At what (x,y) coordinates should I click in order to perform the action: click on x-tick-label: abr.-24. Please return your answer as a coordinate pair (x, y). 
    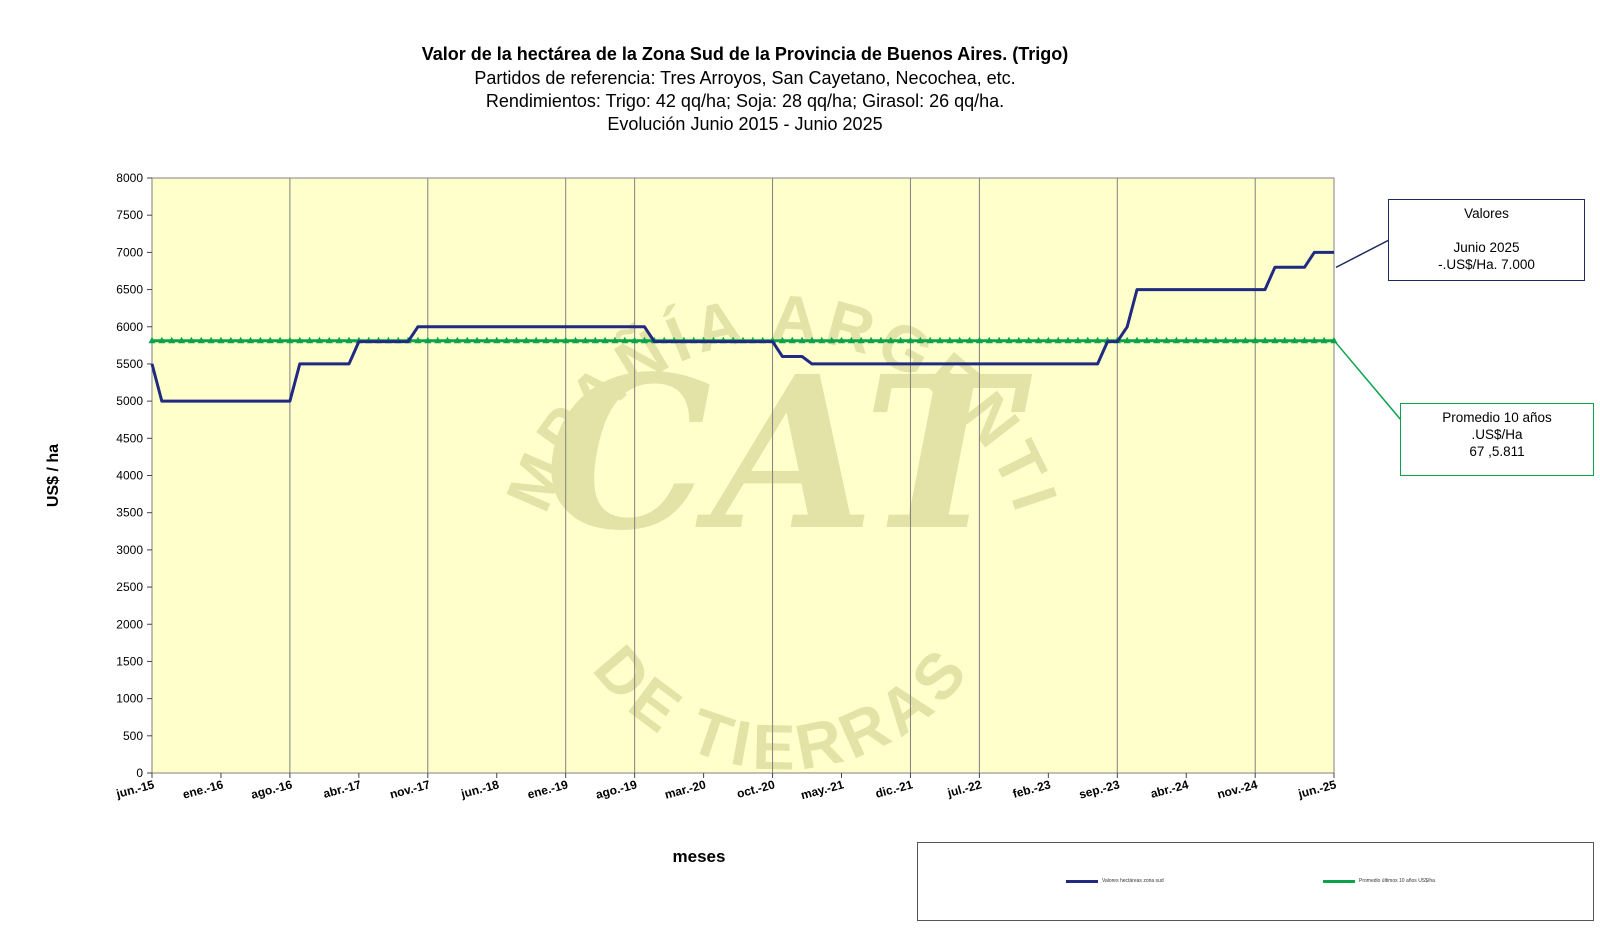
    Looking at the image, I should click on (1169, 789).